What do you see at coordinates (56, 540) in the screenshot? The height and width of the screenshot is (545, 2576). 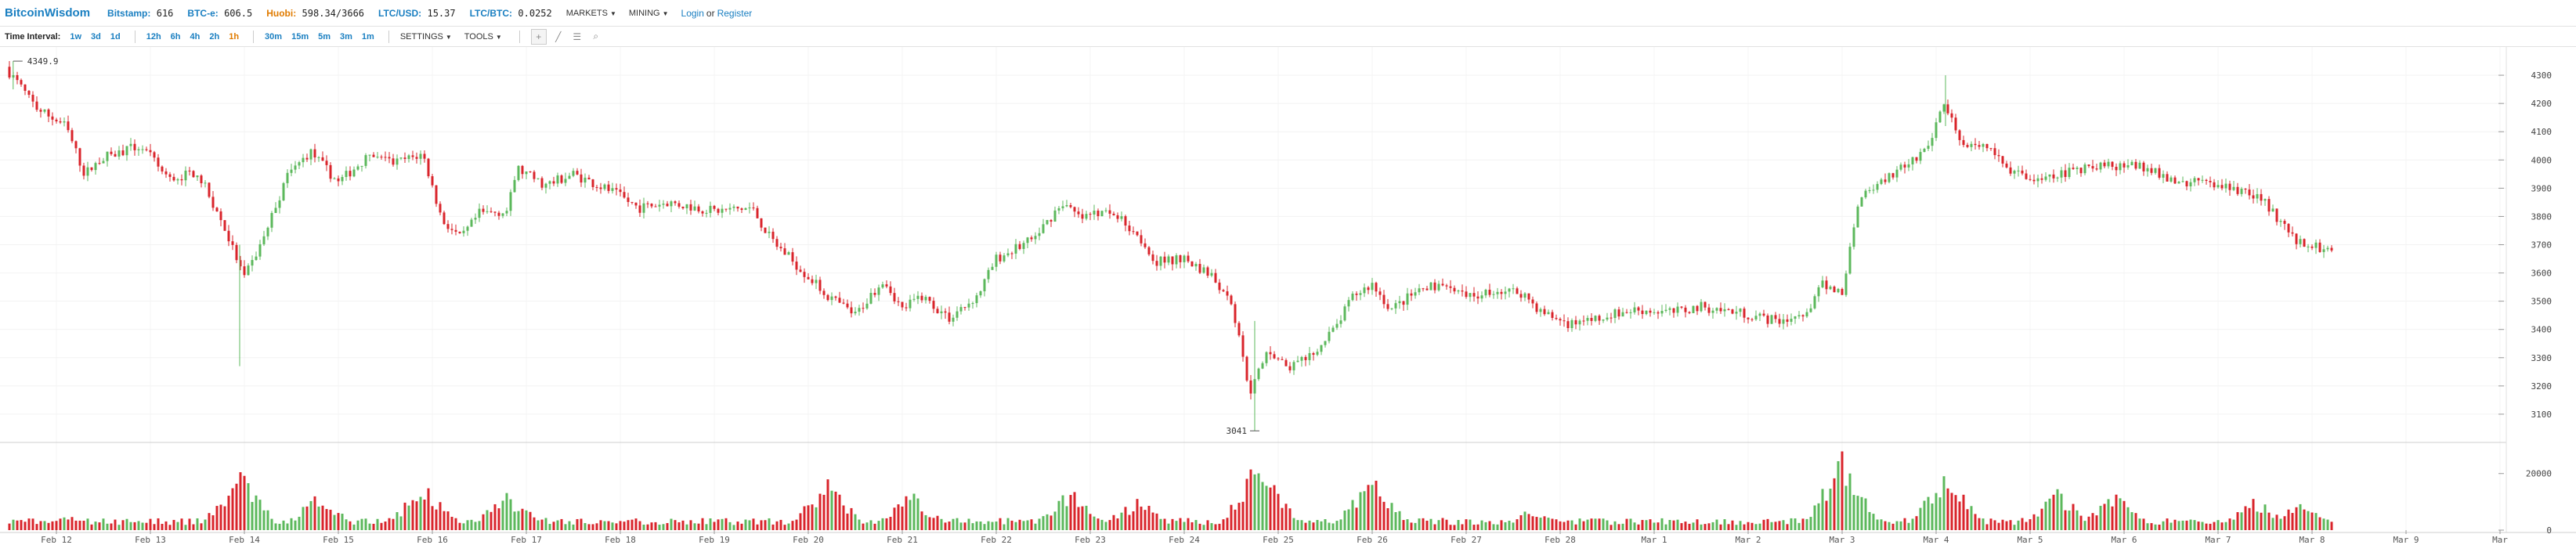 I see `time-tick-label: Feb 12` at bounding box center [56, 540].